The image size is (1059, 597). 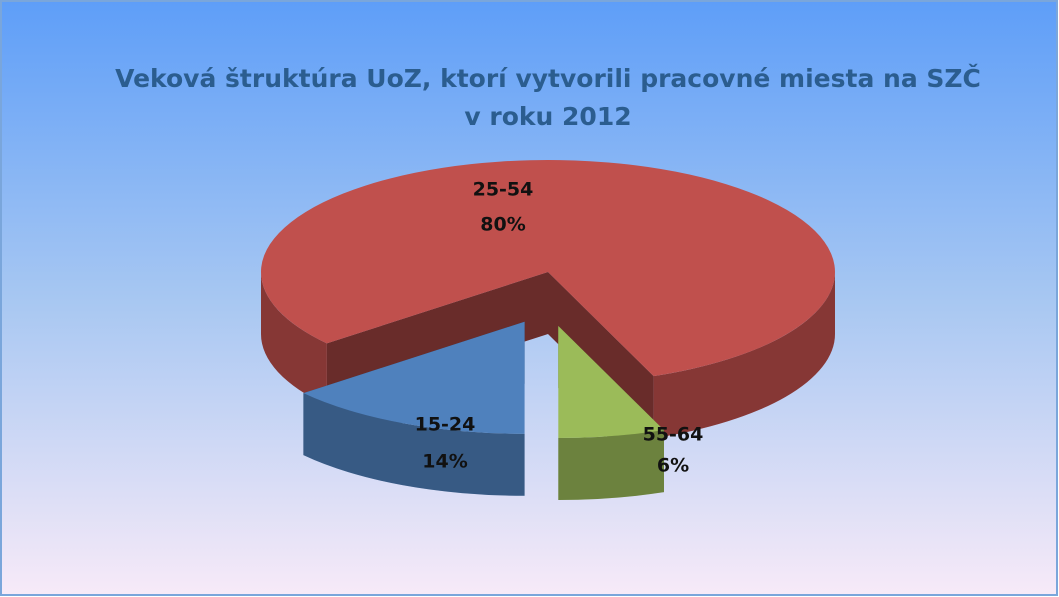 What do you see at coordinates (673, 466) in the screenshot?
I see `slice-value-label: 6%` at bounding box center [673, 466].